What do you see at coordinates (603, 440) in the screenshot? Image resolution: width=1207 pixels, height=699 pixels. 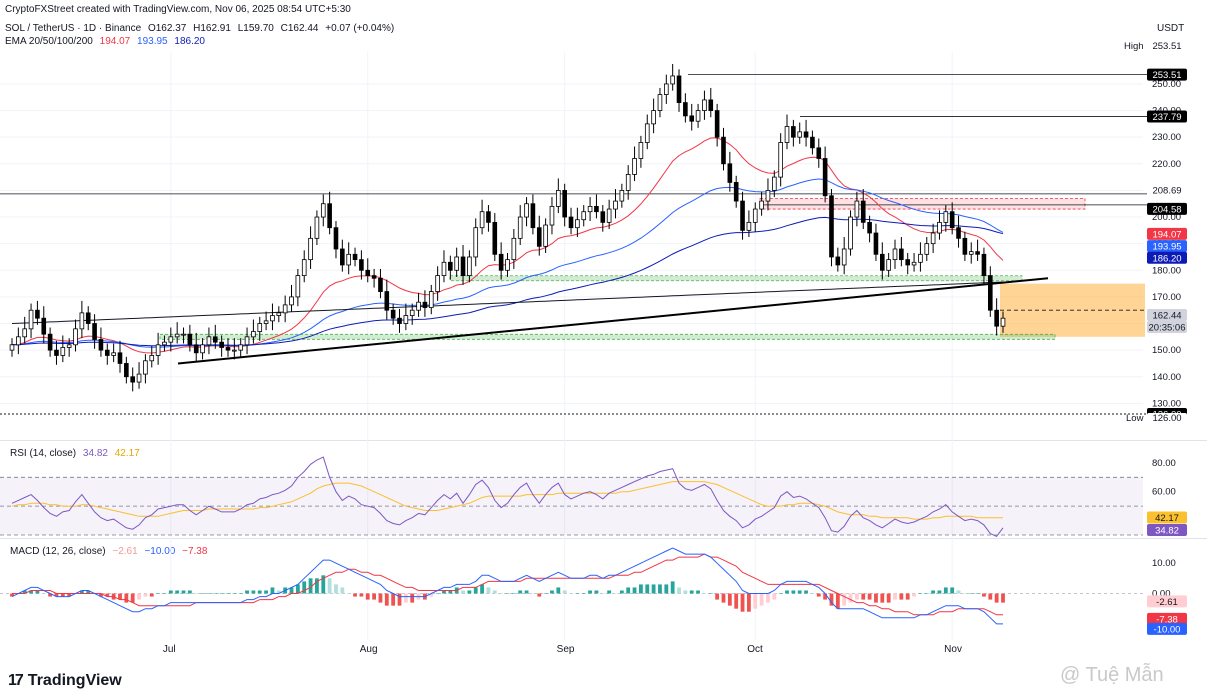 I see `pane-separator-rsi` at bounding box center [603, 440].